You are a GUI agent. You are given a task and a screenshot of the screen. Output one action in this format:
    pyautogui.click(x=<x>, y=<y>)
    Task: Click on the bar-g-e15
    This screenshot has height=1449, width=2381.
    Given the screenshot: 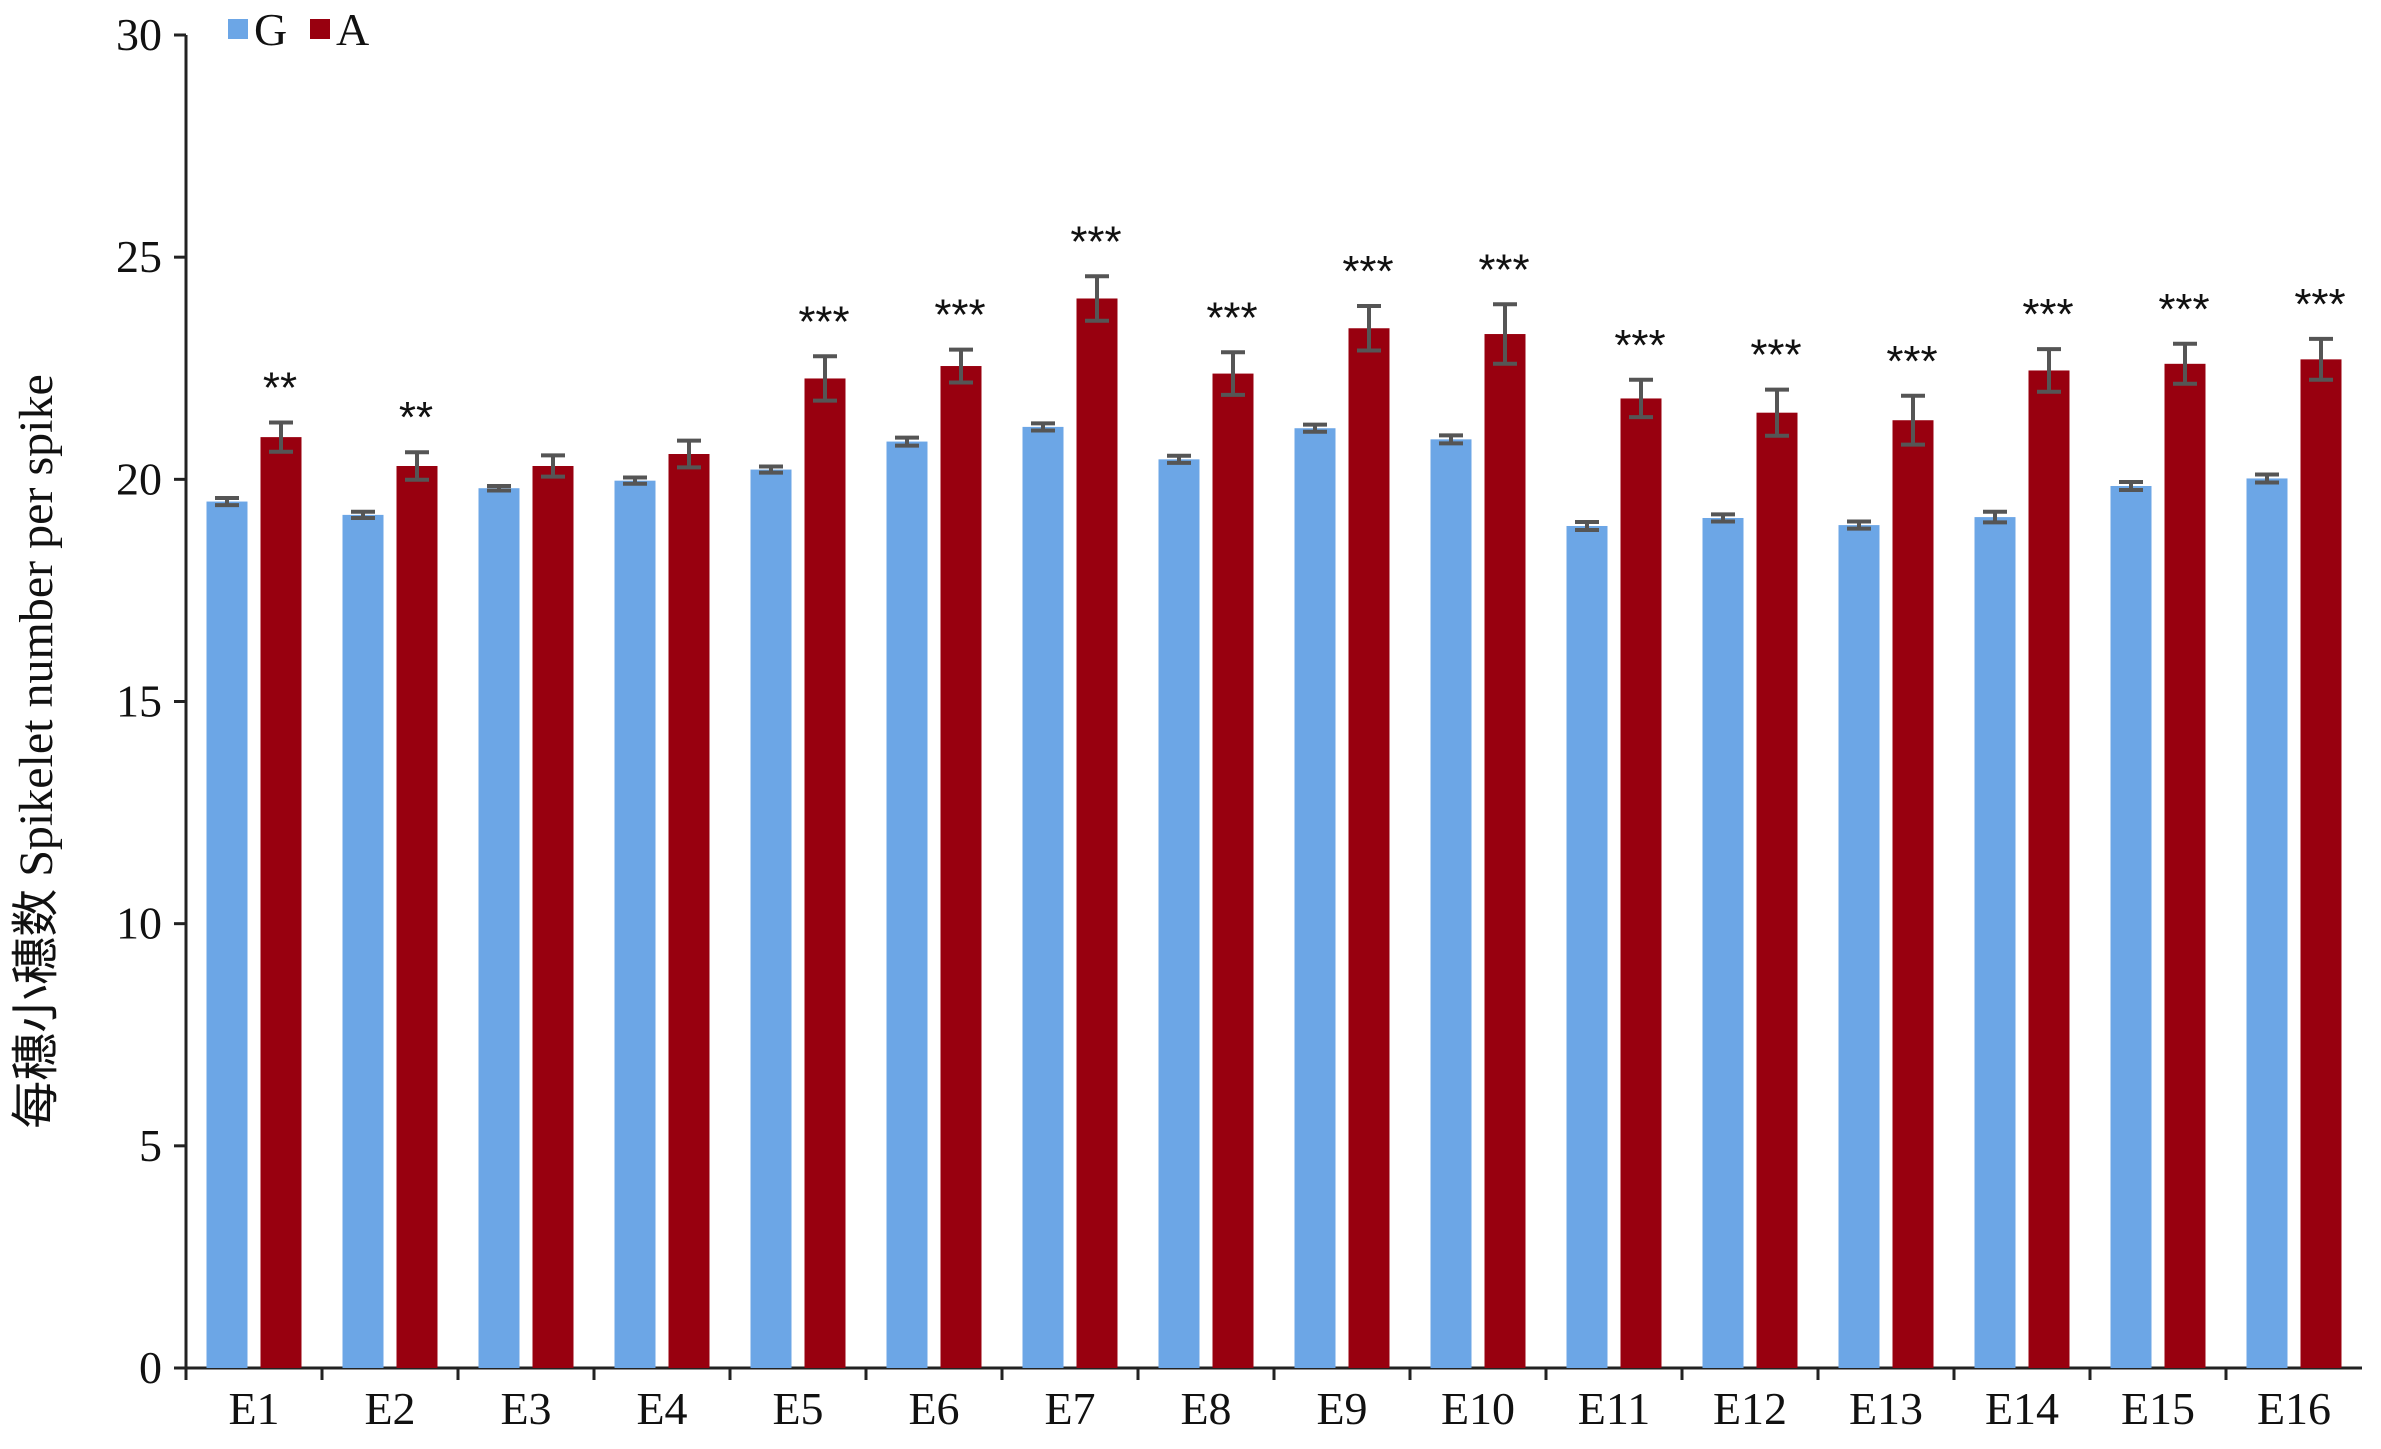 What is the action you would take?
    pyautogui.click(x=2131, y=927)
    